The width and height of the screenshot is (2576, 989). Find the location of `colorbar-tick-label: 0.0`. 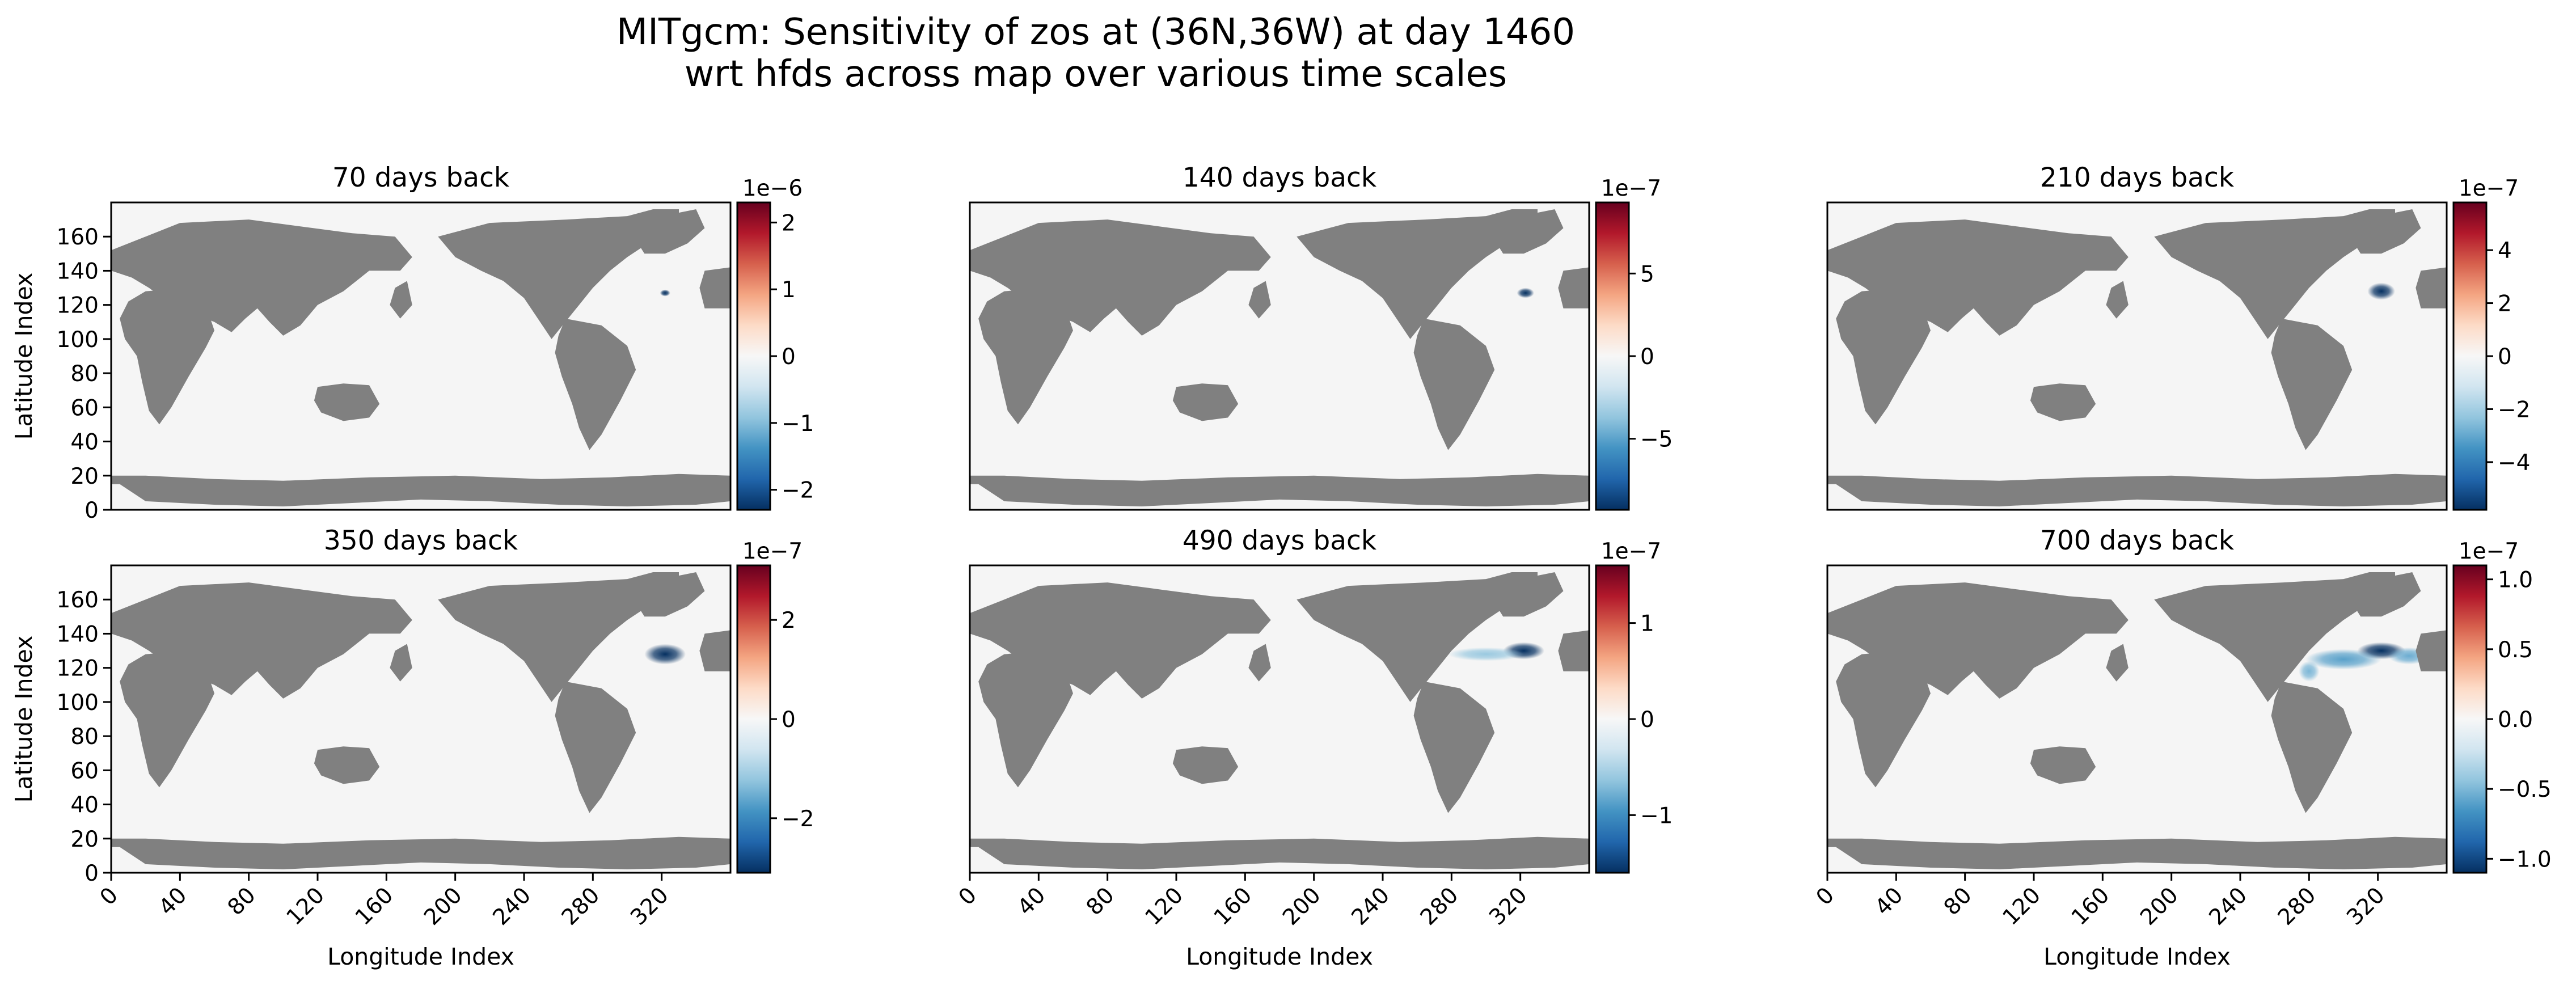

colorbar-tick-label: 0.0 is located at coordinates (2515, 720).